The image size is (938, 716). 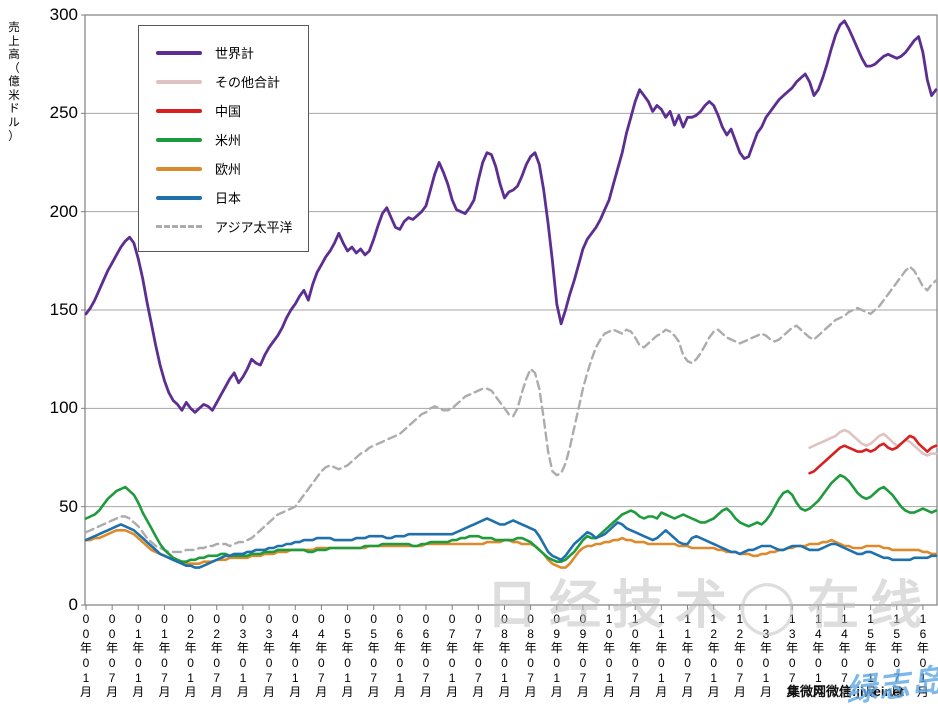 What do you see at coordinates (504, 656) in the screenshot?
I see `x-tick-label: 0 8 年 0 1 月` at bounding box center [504, 656].